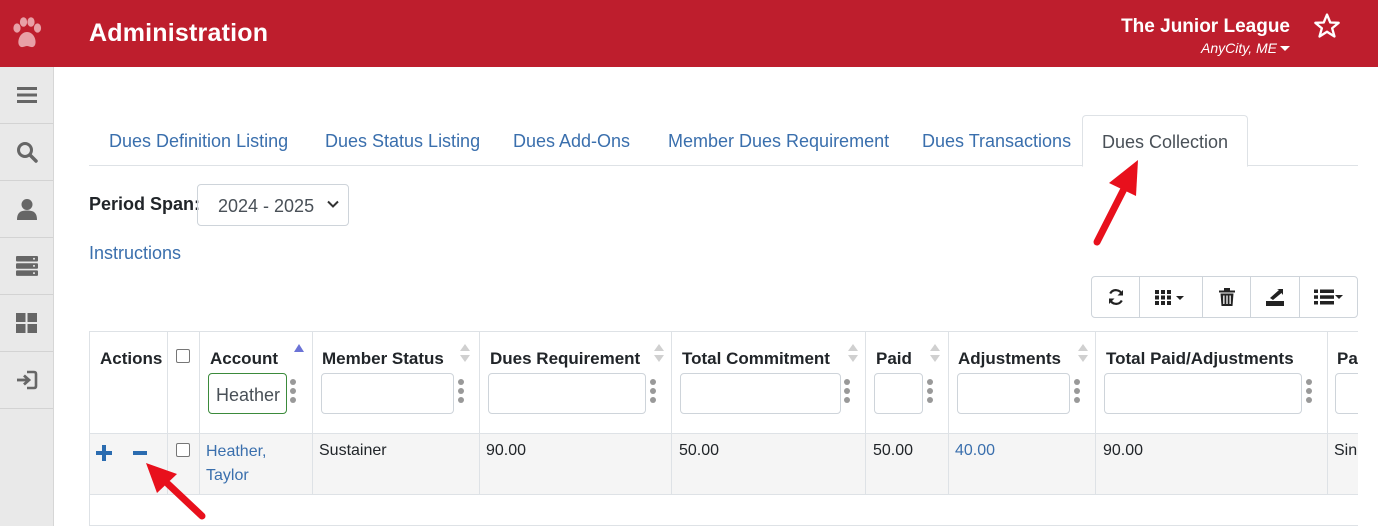  I want to click on list-options-button, so click(1328, 297).